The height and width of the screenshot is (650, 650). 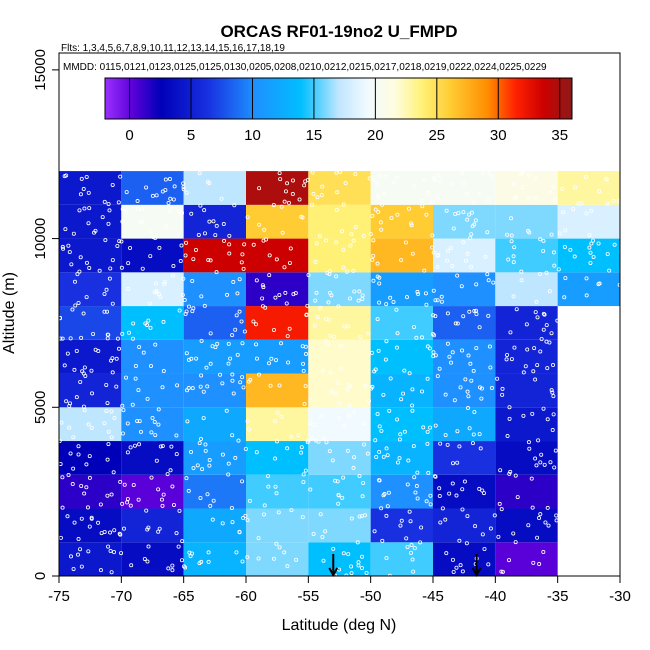 What do you see at coordinates (338, 98) in the screenshot?
I see `colorbar` at bounding box center [338, 98].